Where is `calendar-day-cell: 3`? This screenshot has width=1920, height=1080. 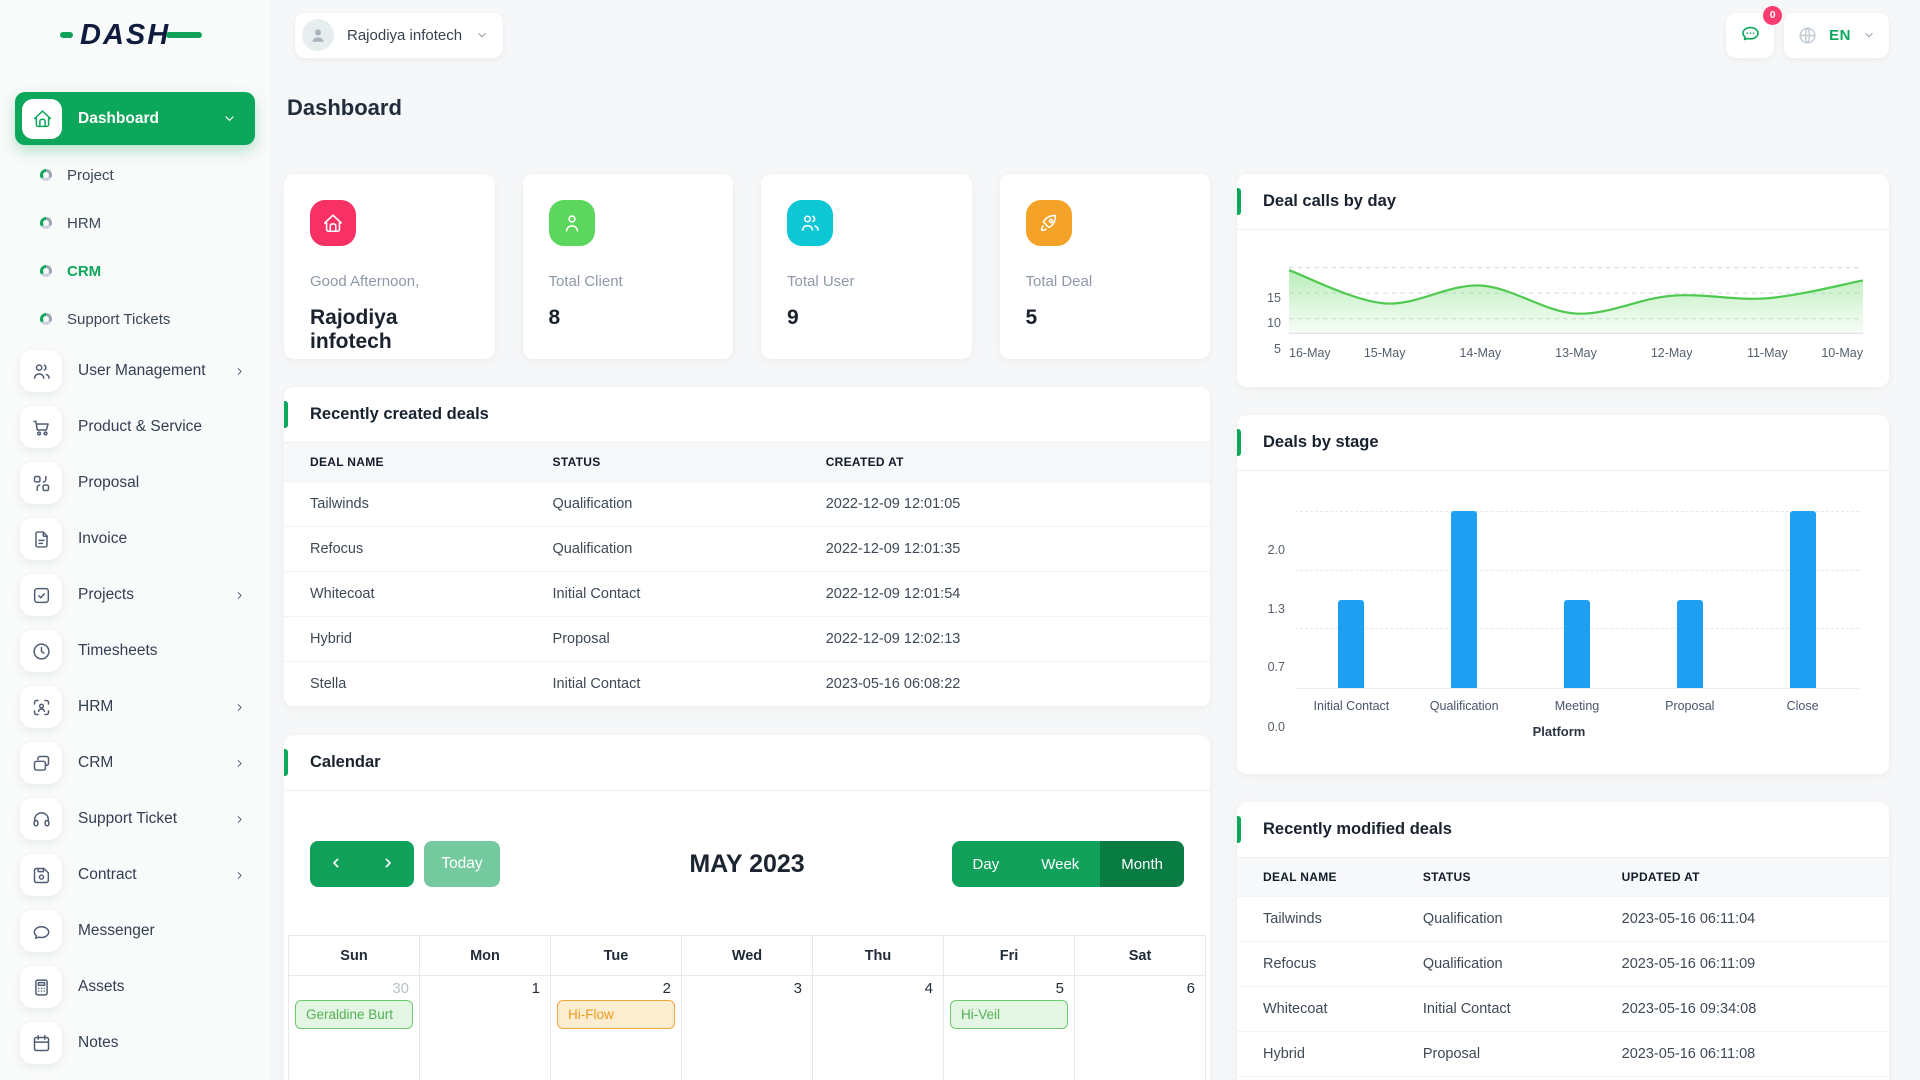 calendar-day-cell: 3 is located at coordinates (747, 1027).